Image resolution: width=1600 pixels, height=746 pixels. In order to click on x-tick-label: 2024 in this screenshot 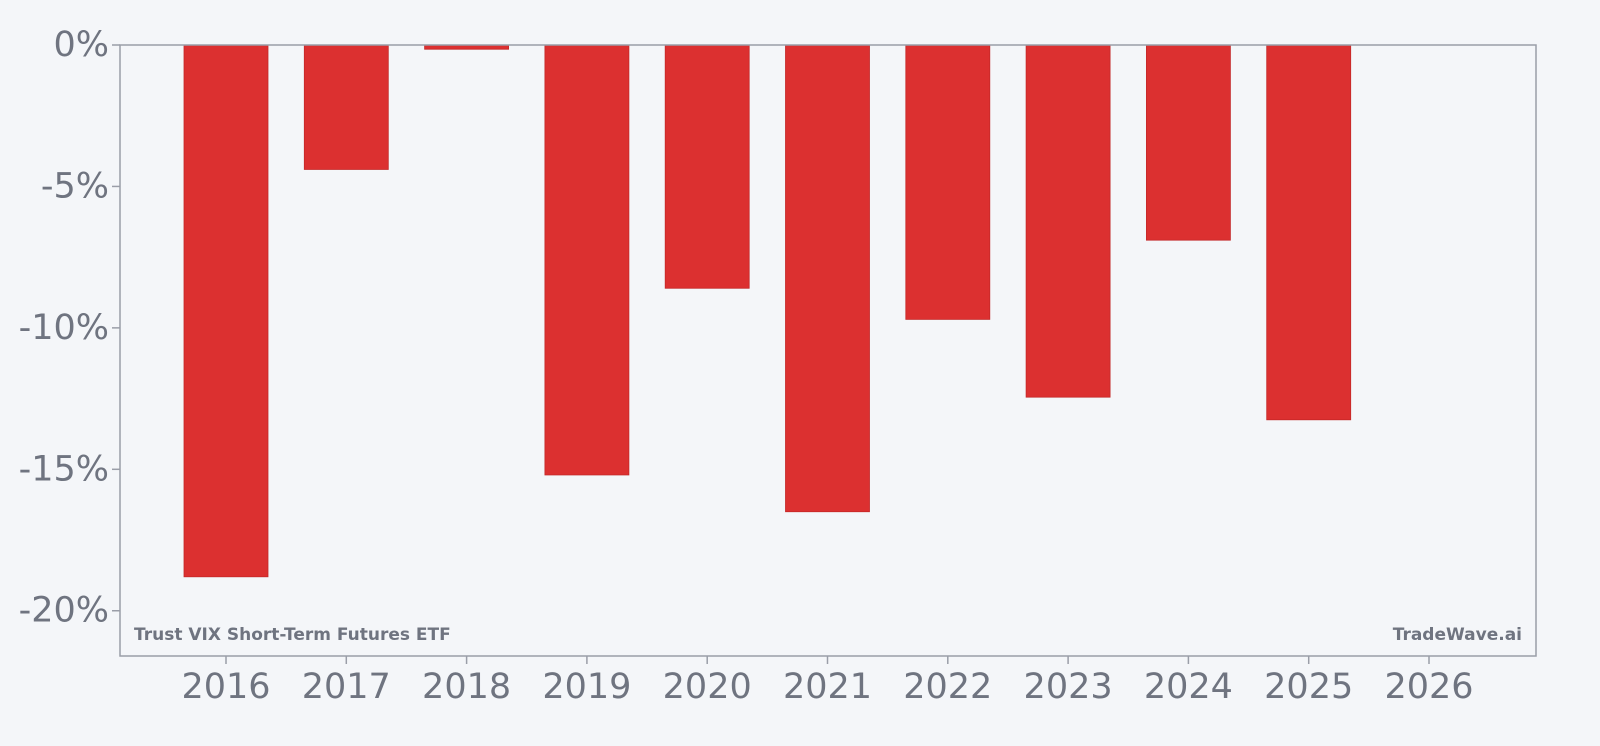, I will do `click(1188, 687)`.